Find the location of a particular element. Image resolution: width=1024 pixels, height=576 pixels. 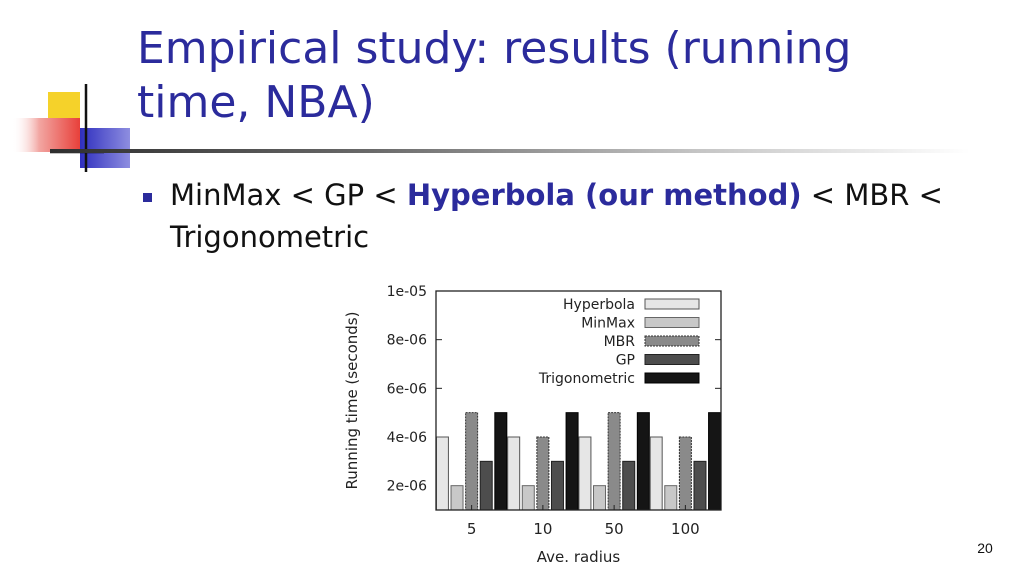

y-axis-label: Running time (seconds) is located at coordinates (352, 401).